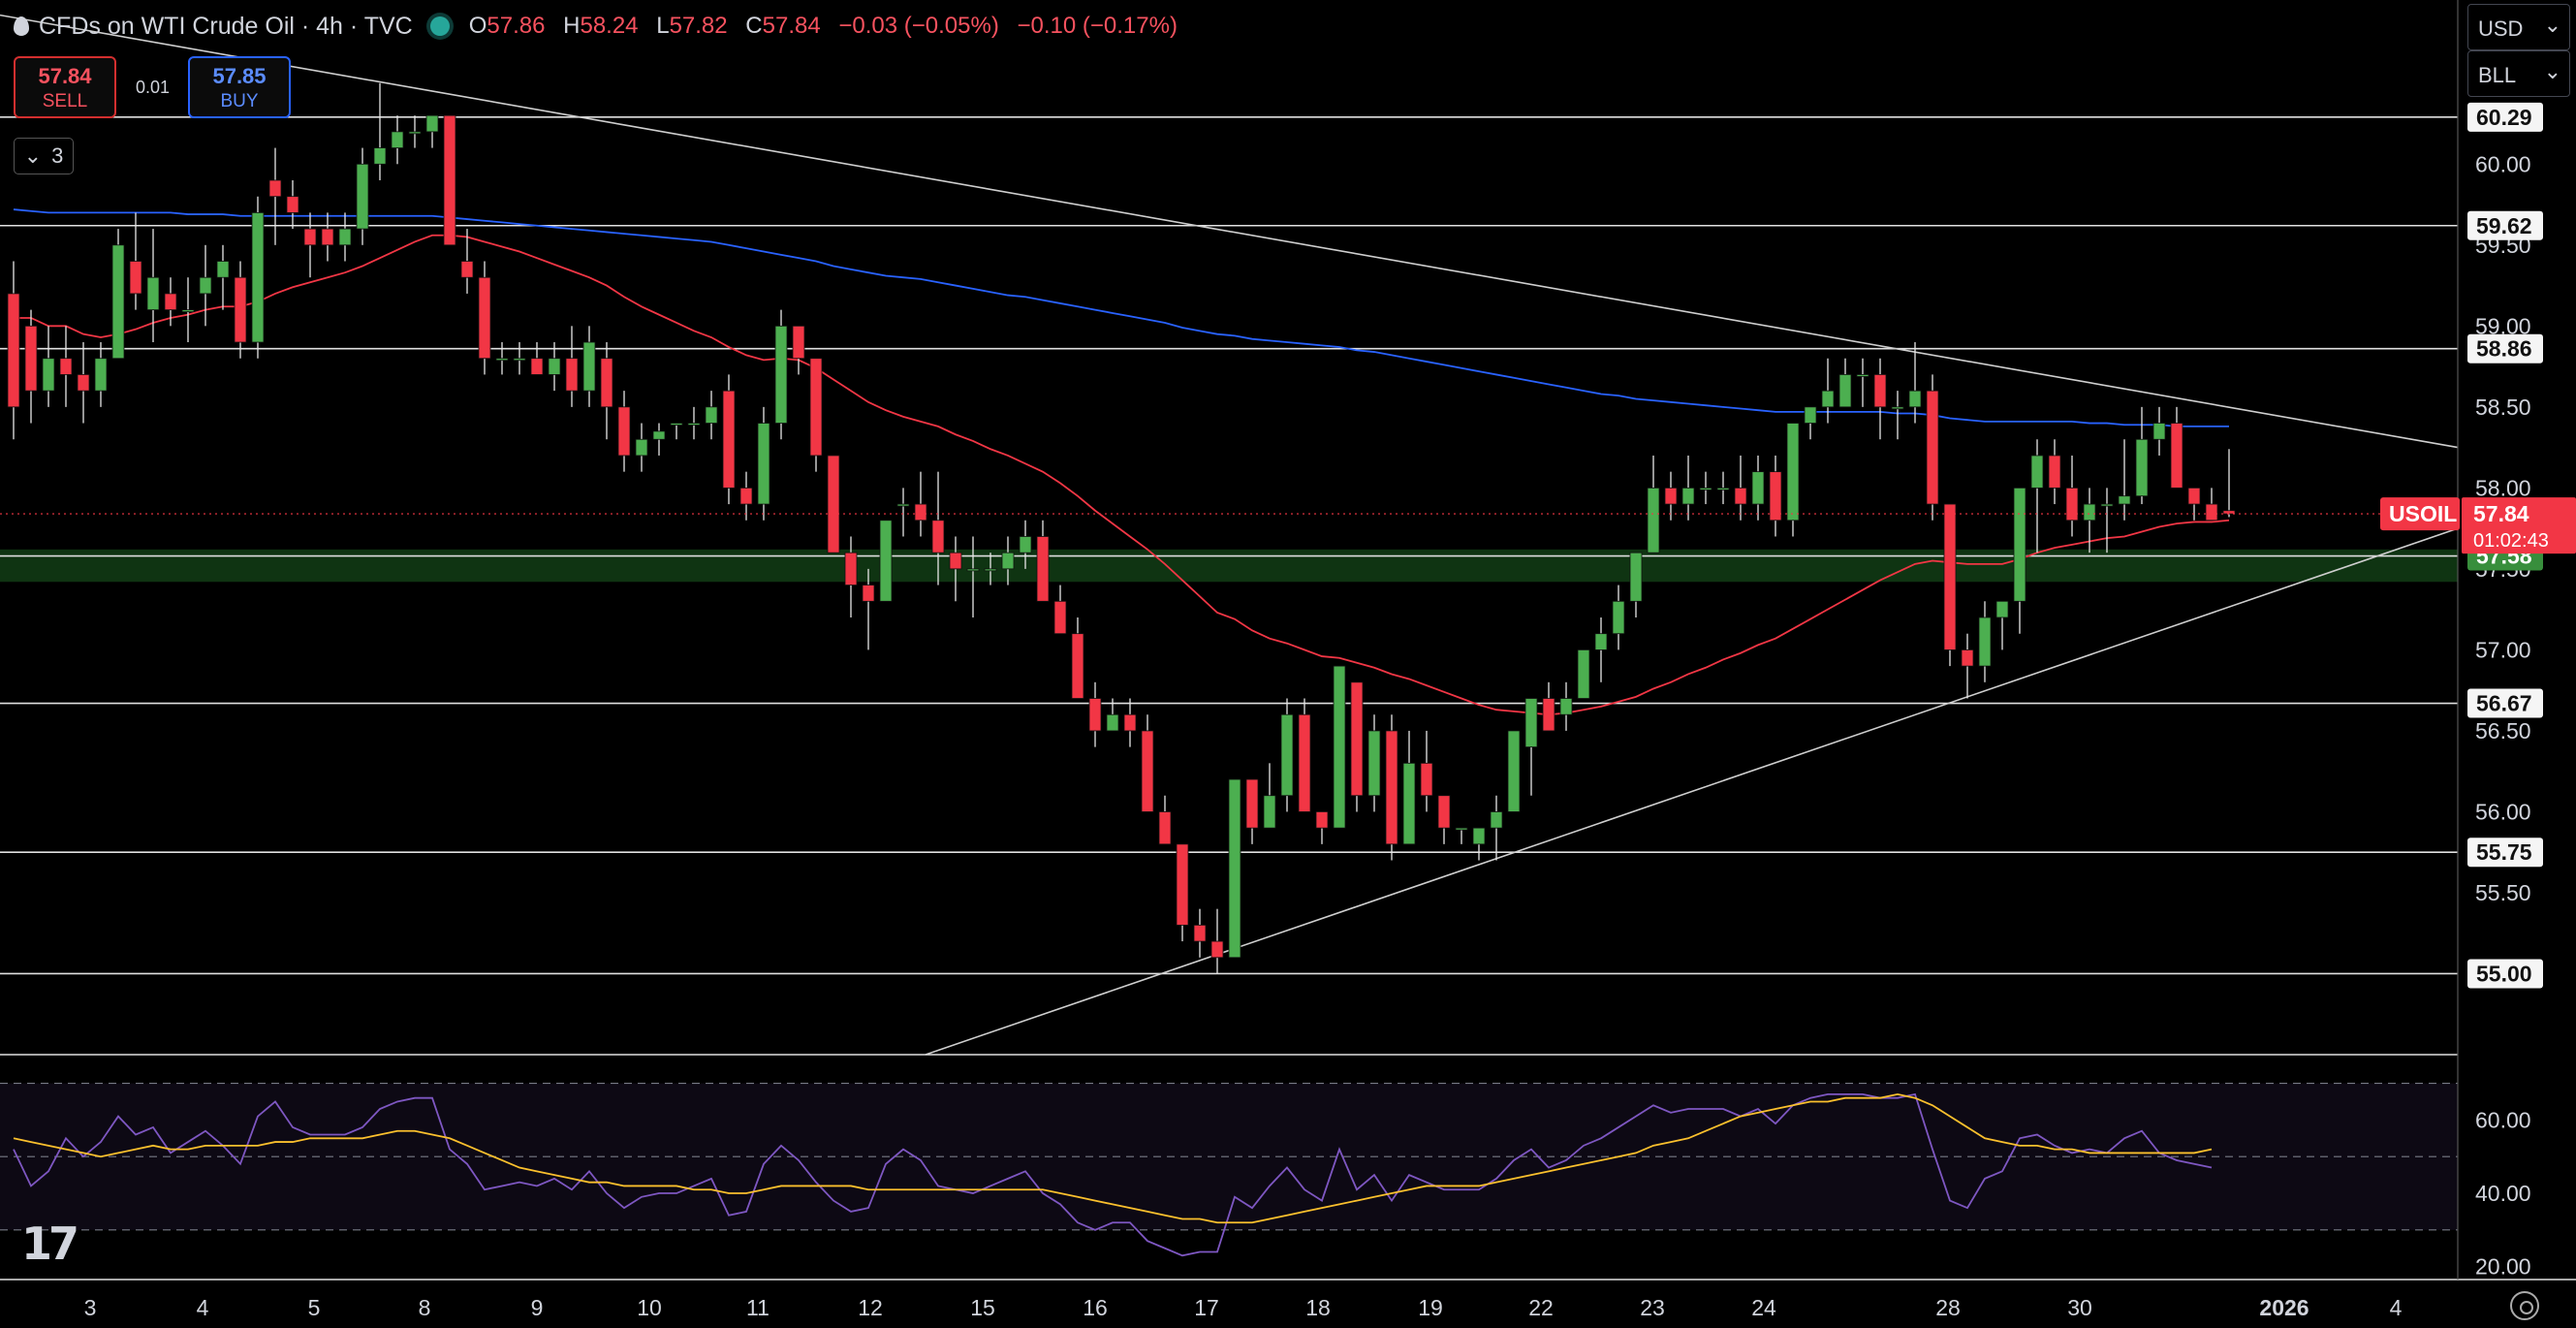 This screenshot has width=2576, height=1328. I want to click on tradingview-logo-icon: 17, so click(50, 1243).